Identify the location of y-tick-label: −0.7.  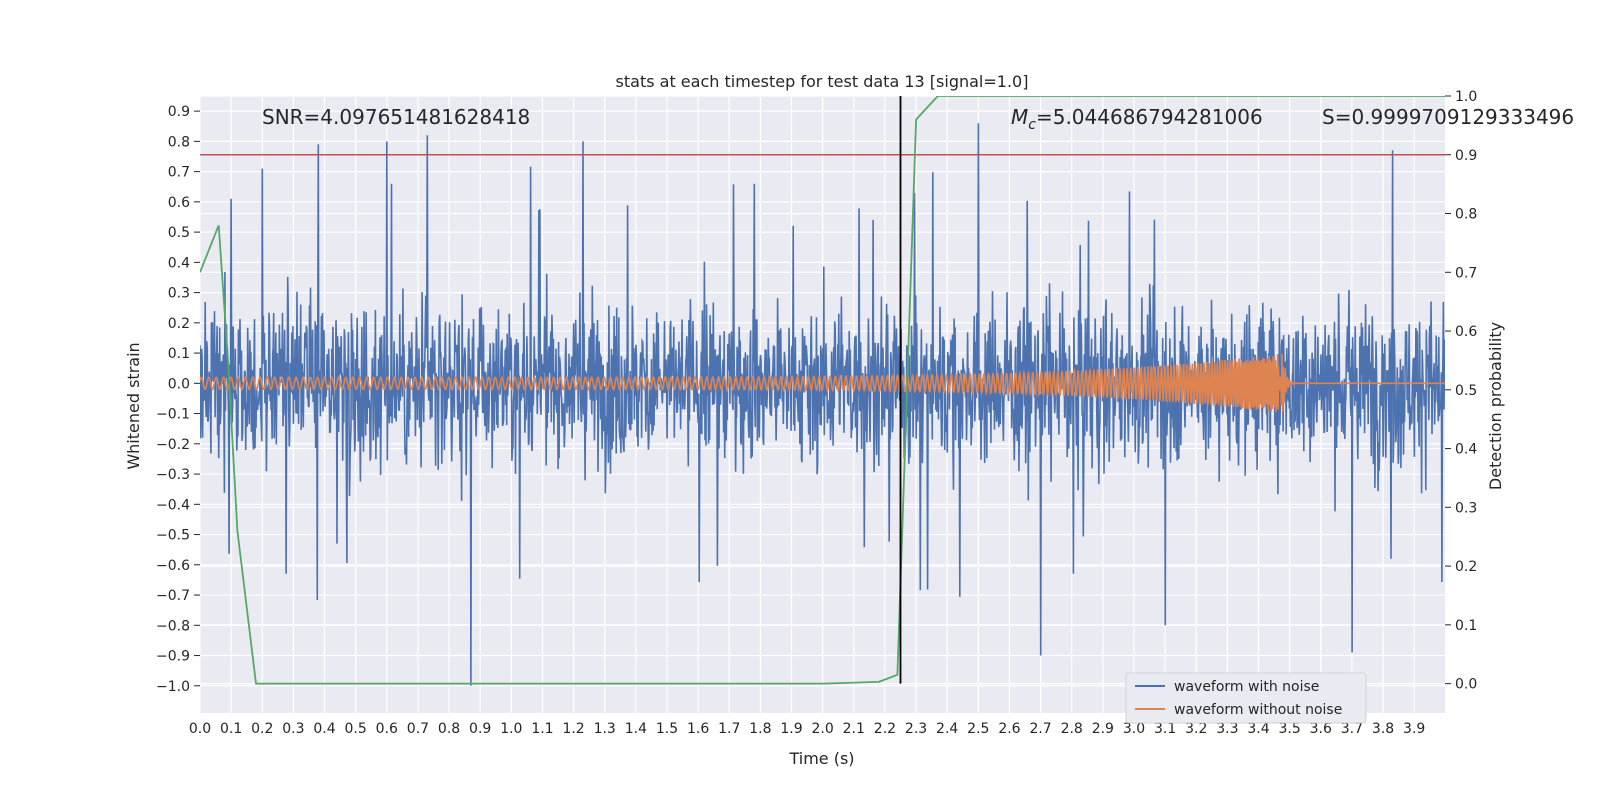
(173, 596).